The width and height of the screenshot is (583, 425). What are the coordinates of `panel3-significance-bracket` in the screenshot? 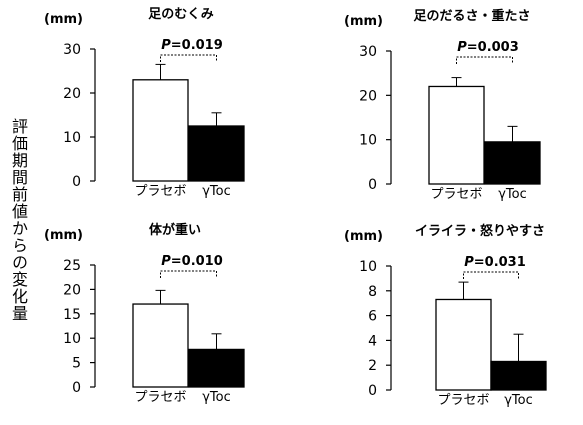 It's located at (189, 274).